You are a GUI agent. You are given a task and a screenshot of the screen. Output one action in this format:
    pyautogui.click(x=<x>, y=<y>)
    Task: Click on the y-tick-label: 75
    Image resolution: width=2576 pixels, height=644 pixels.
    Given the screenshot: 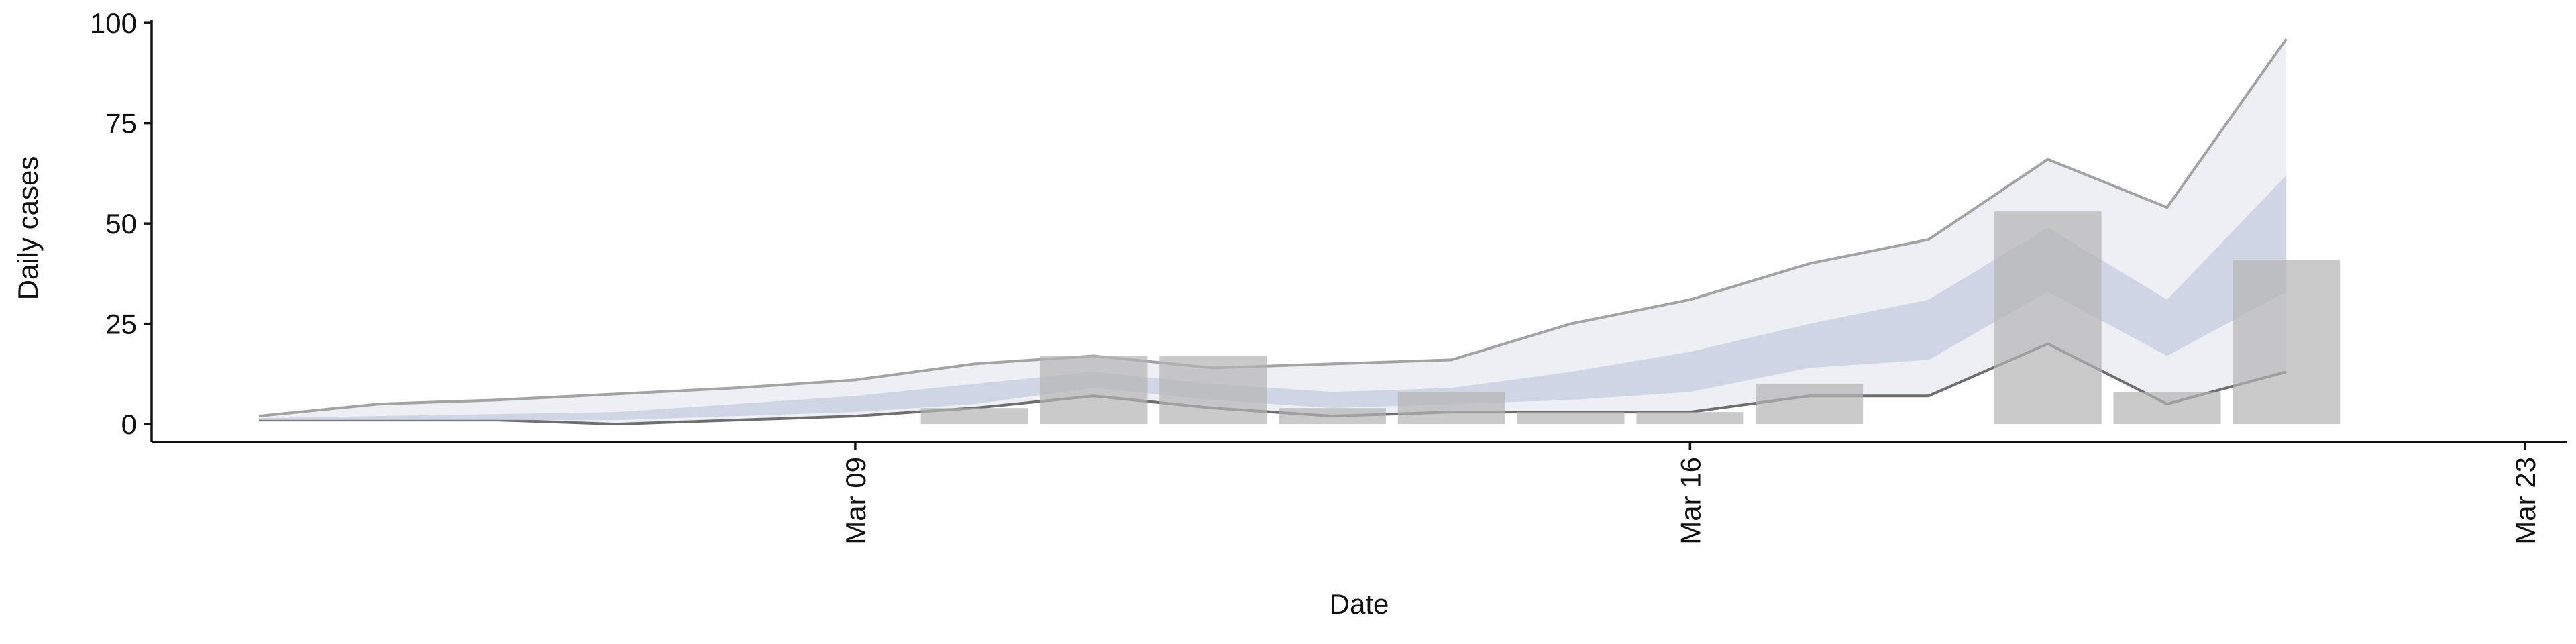 What is the action you would take?
    pyautogui.click(x=121, y=124)
    